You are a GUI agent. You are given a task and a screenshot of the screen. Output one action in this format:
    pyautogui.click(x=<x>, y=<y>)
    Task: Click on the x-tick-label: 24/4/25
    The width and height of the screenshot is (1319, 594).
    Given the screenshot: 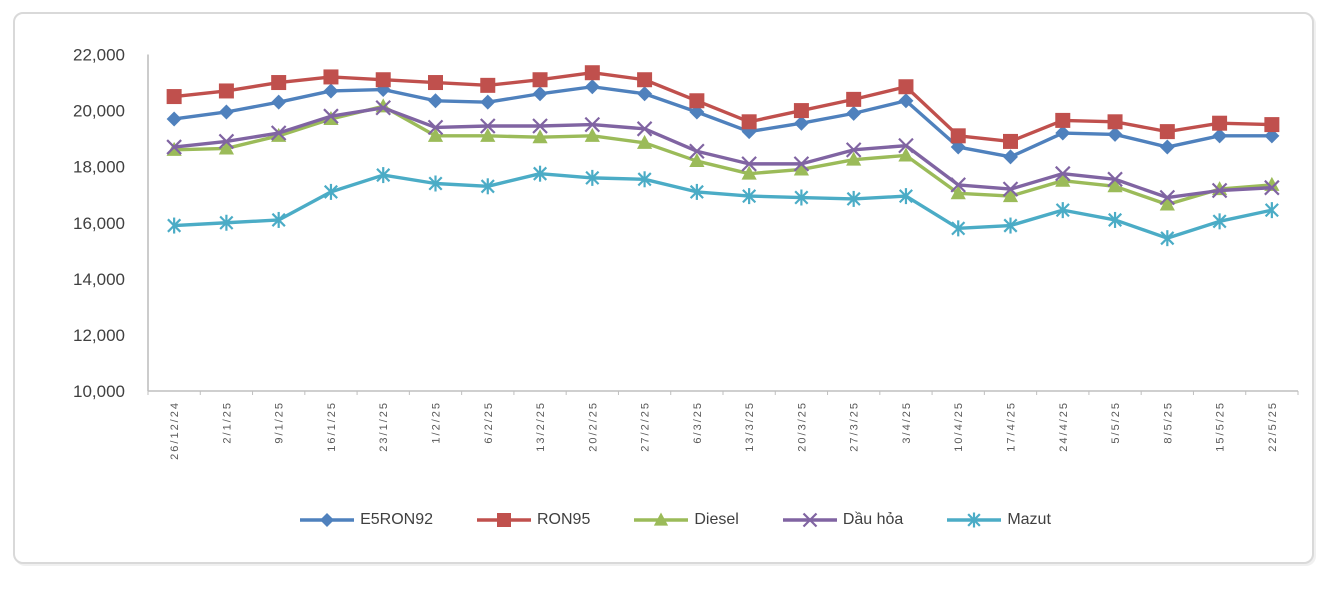 What is the action you would take?
    pyautogui.click(x=1064, y=426)
    